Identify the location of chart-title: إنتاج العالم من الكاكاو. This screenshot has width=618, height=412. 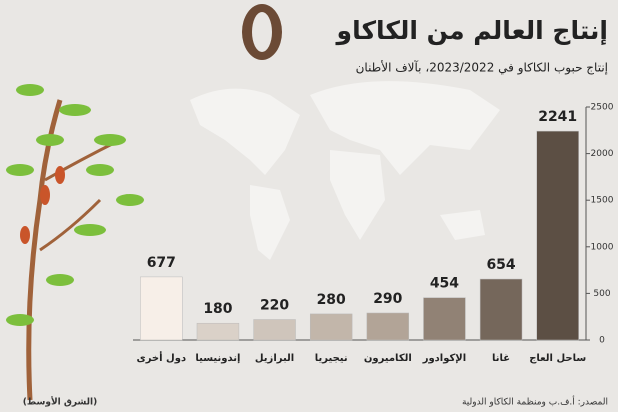
(471, 31).